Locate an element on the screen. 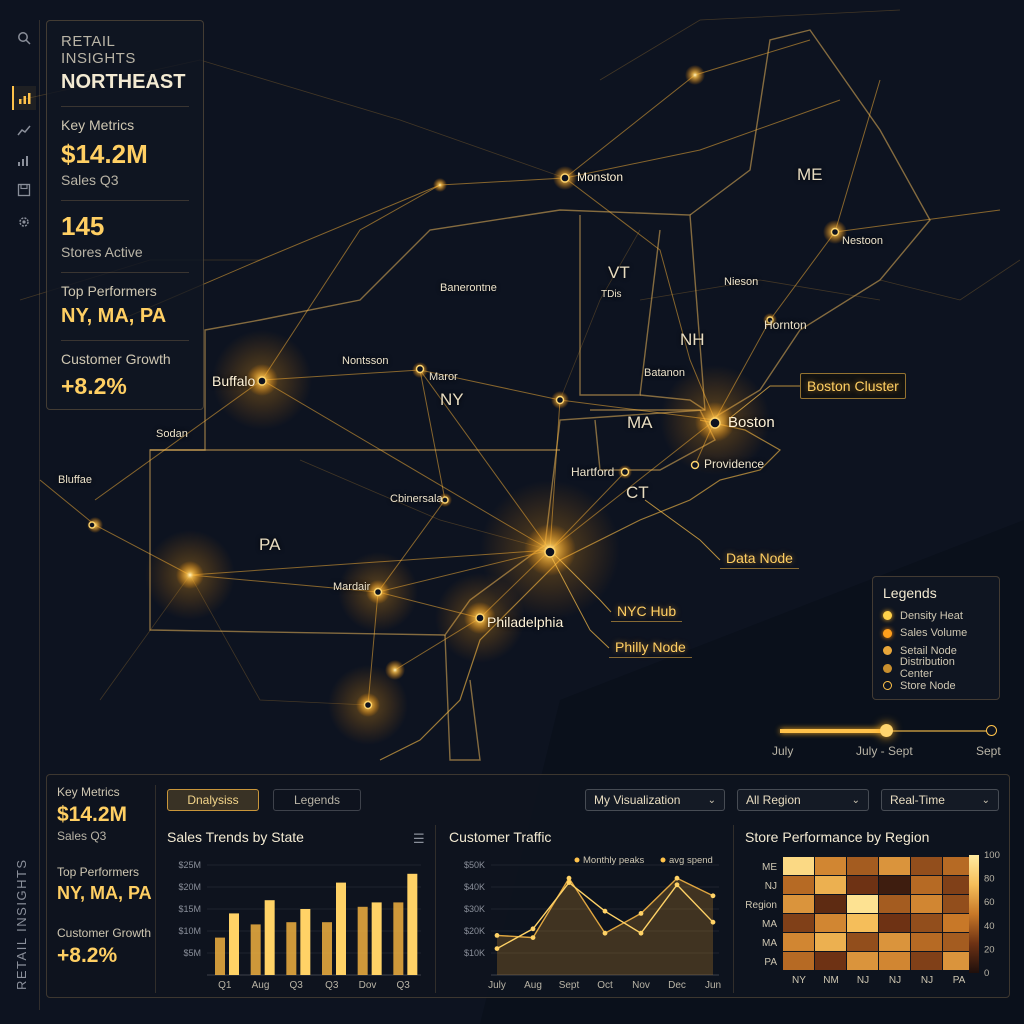  bar-chart-icon is located at coordinates (24, 98).